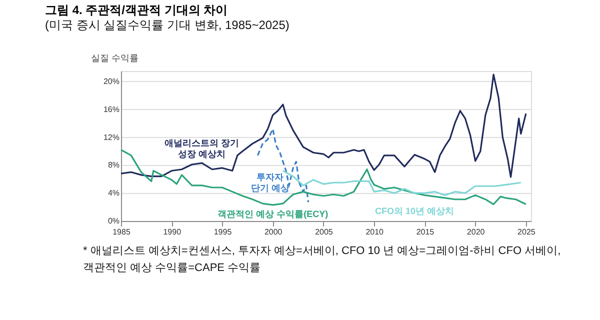 The image size is (600, 320). What do you see at coordinates (202, 149) in the screenshot?
I see `series-label: 애널리스트의 장기 성장 예상치` at bounding box center [202, 149].